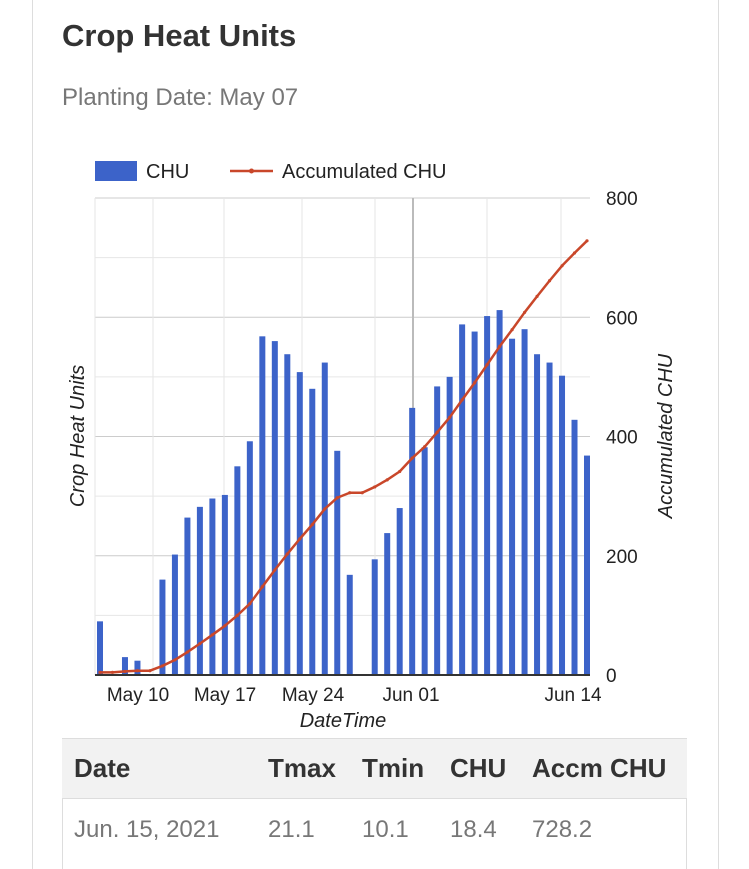  What do you see at coordinates (225, 695) in the screenshot?
I see `x-tick-label: May 17` at bounding box center [225, 695].